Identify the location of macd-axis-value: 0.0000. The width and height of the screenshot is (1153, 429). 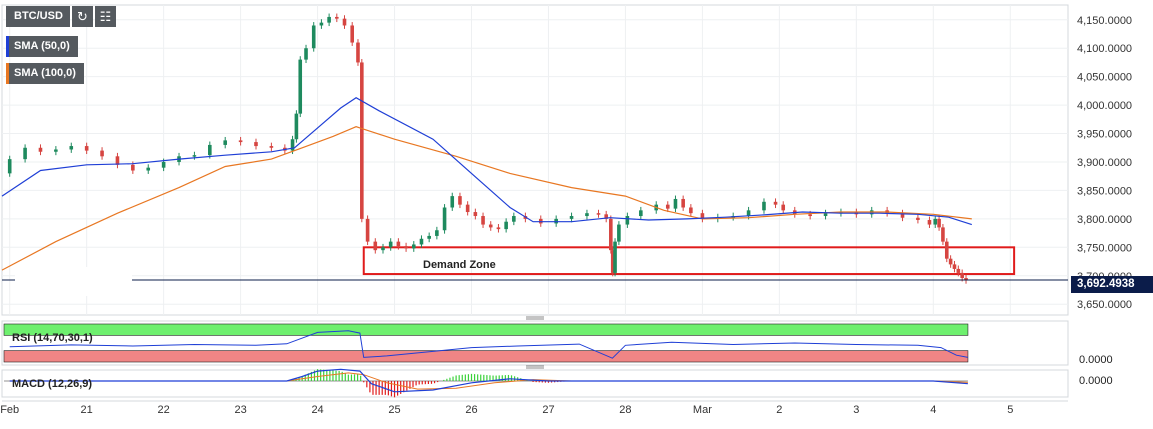
(1096, 381).